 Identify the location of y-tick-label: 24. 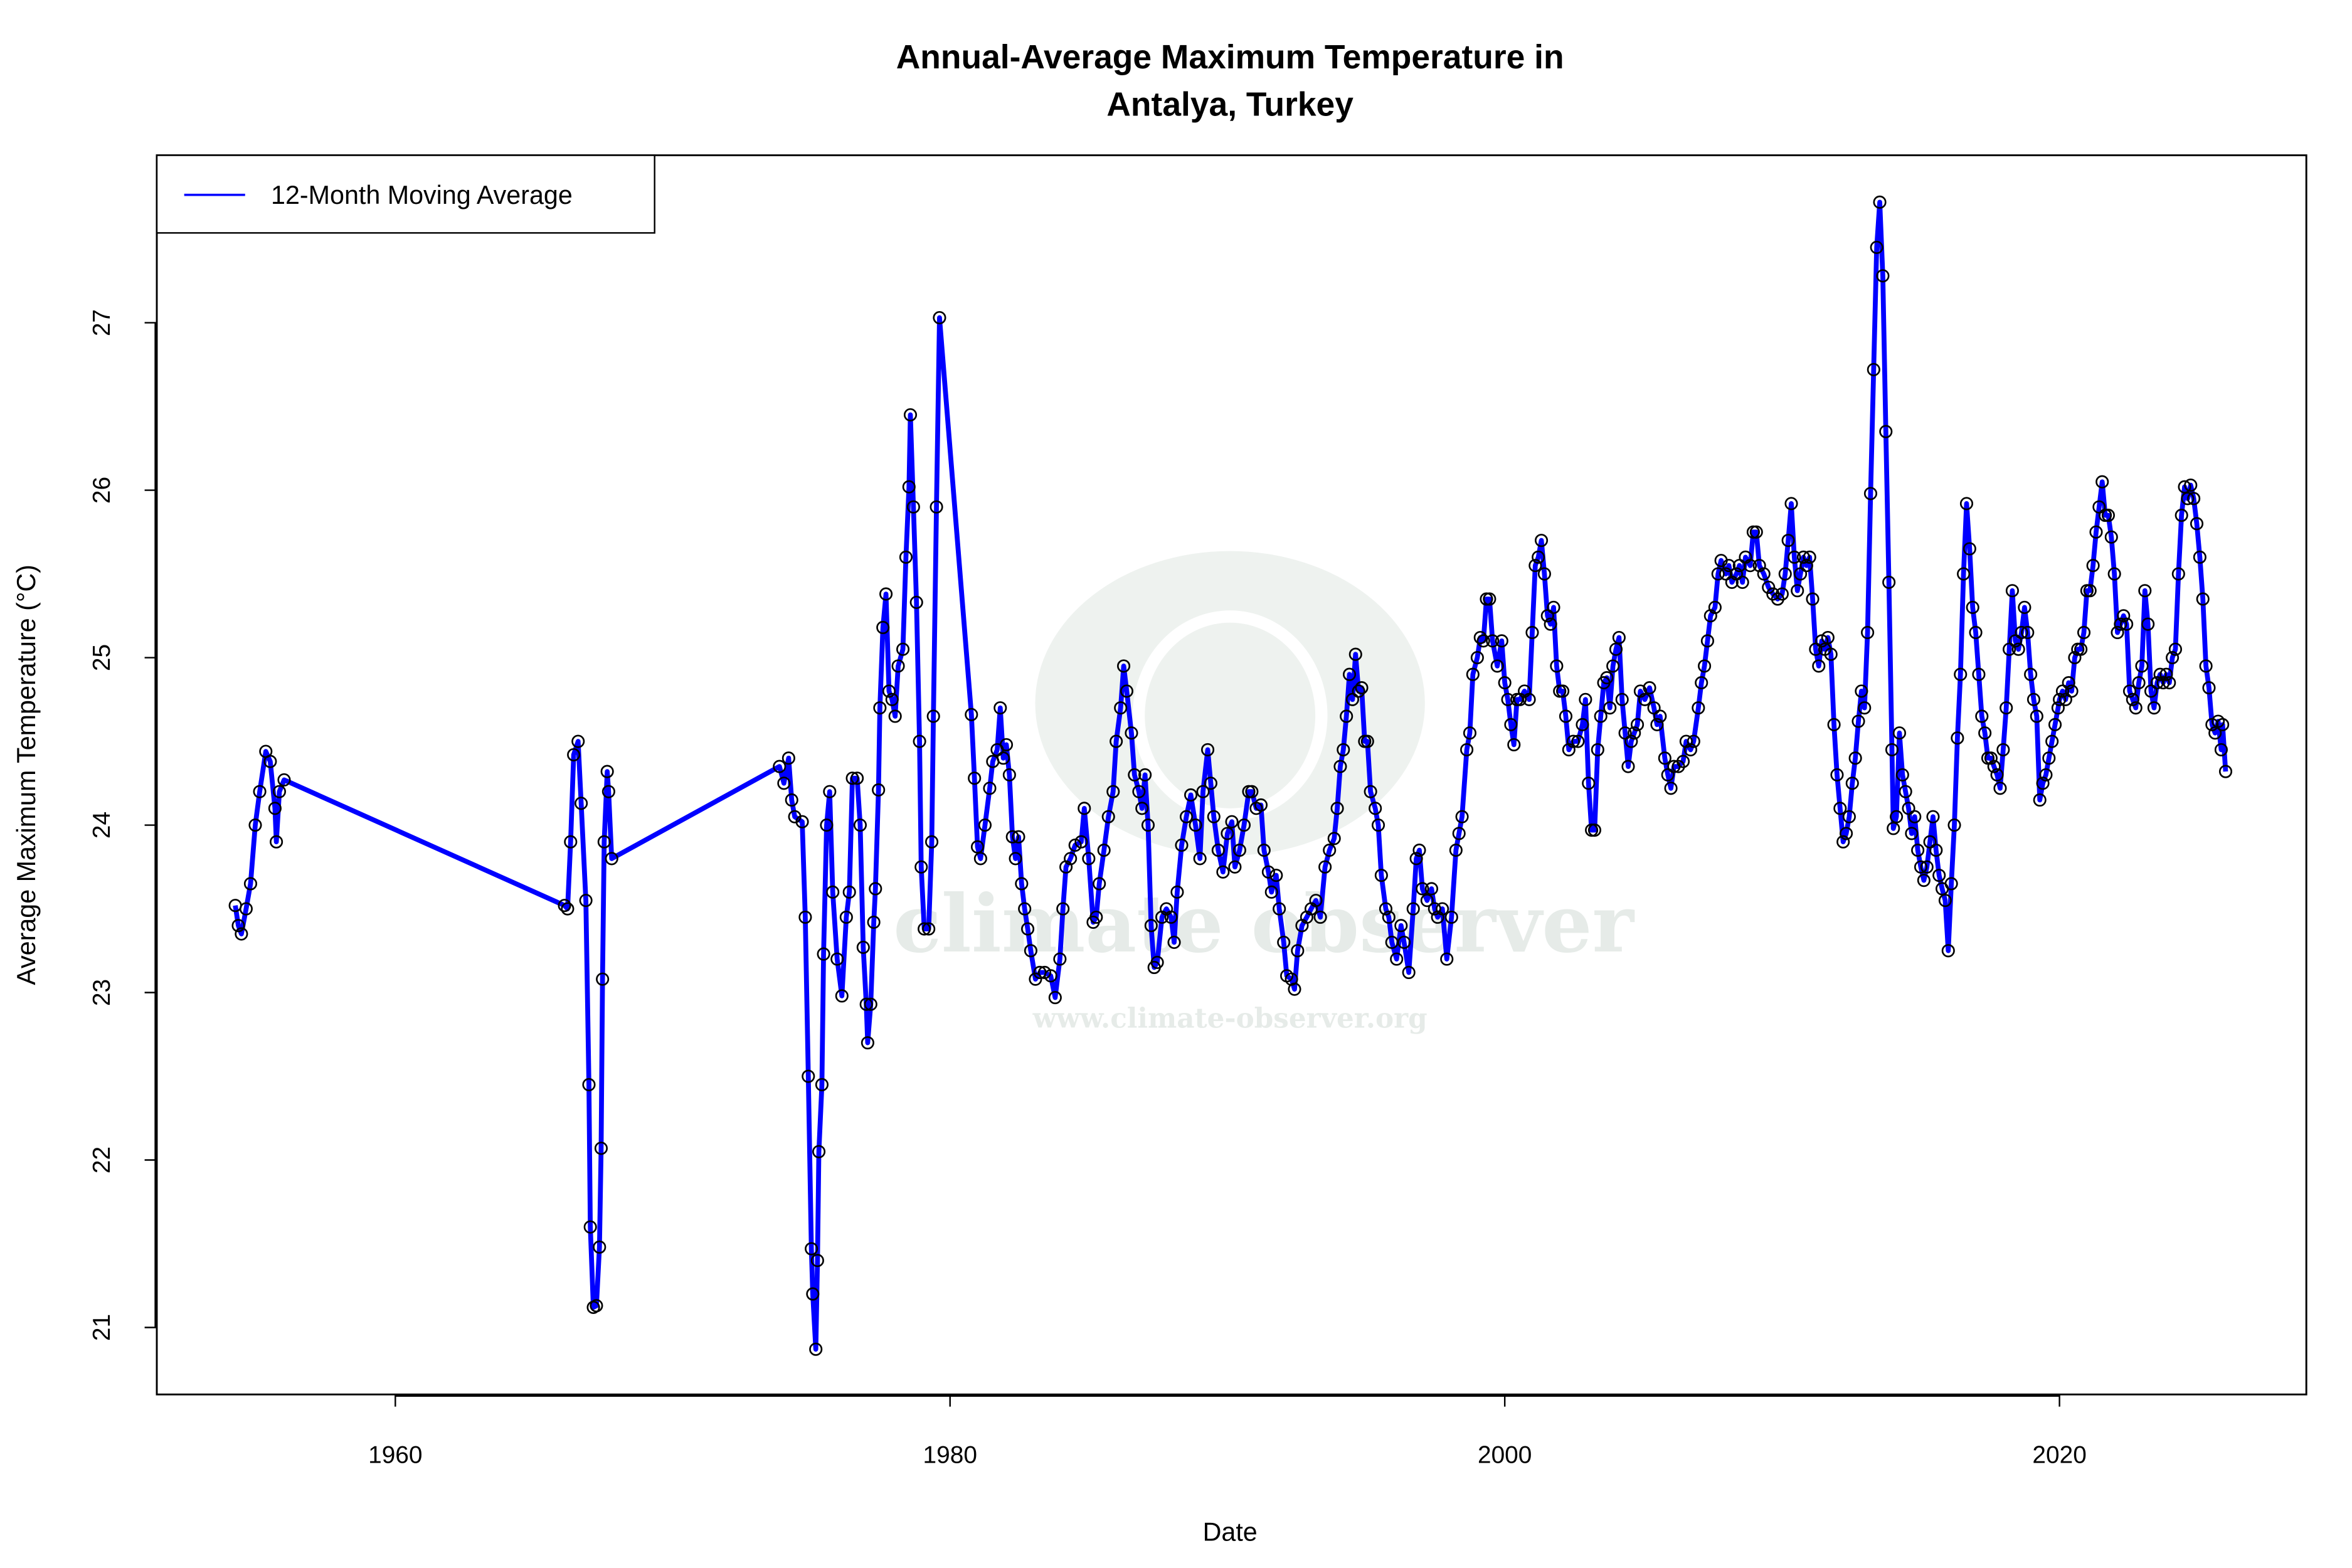
(101, 825).